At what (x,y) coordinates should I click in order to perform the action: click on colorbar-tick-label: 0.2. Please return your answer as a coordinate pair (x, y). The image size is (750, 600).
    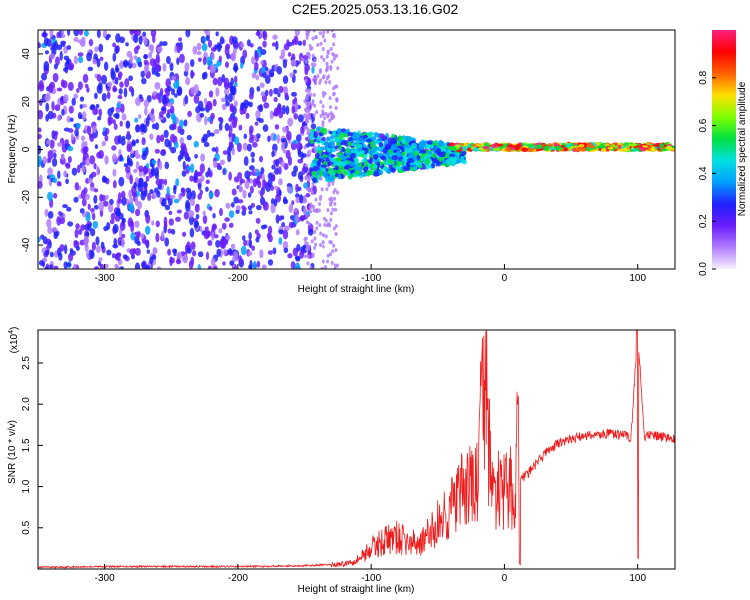
    Looking at the image, I should click on (703, 221).